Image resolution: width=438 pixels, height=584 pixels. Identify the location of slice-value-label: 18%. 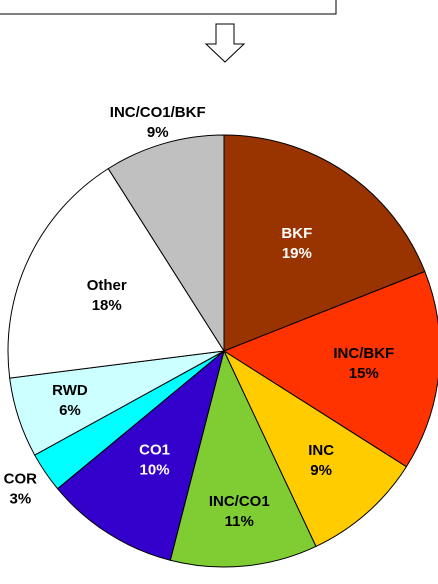
(107, 305).